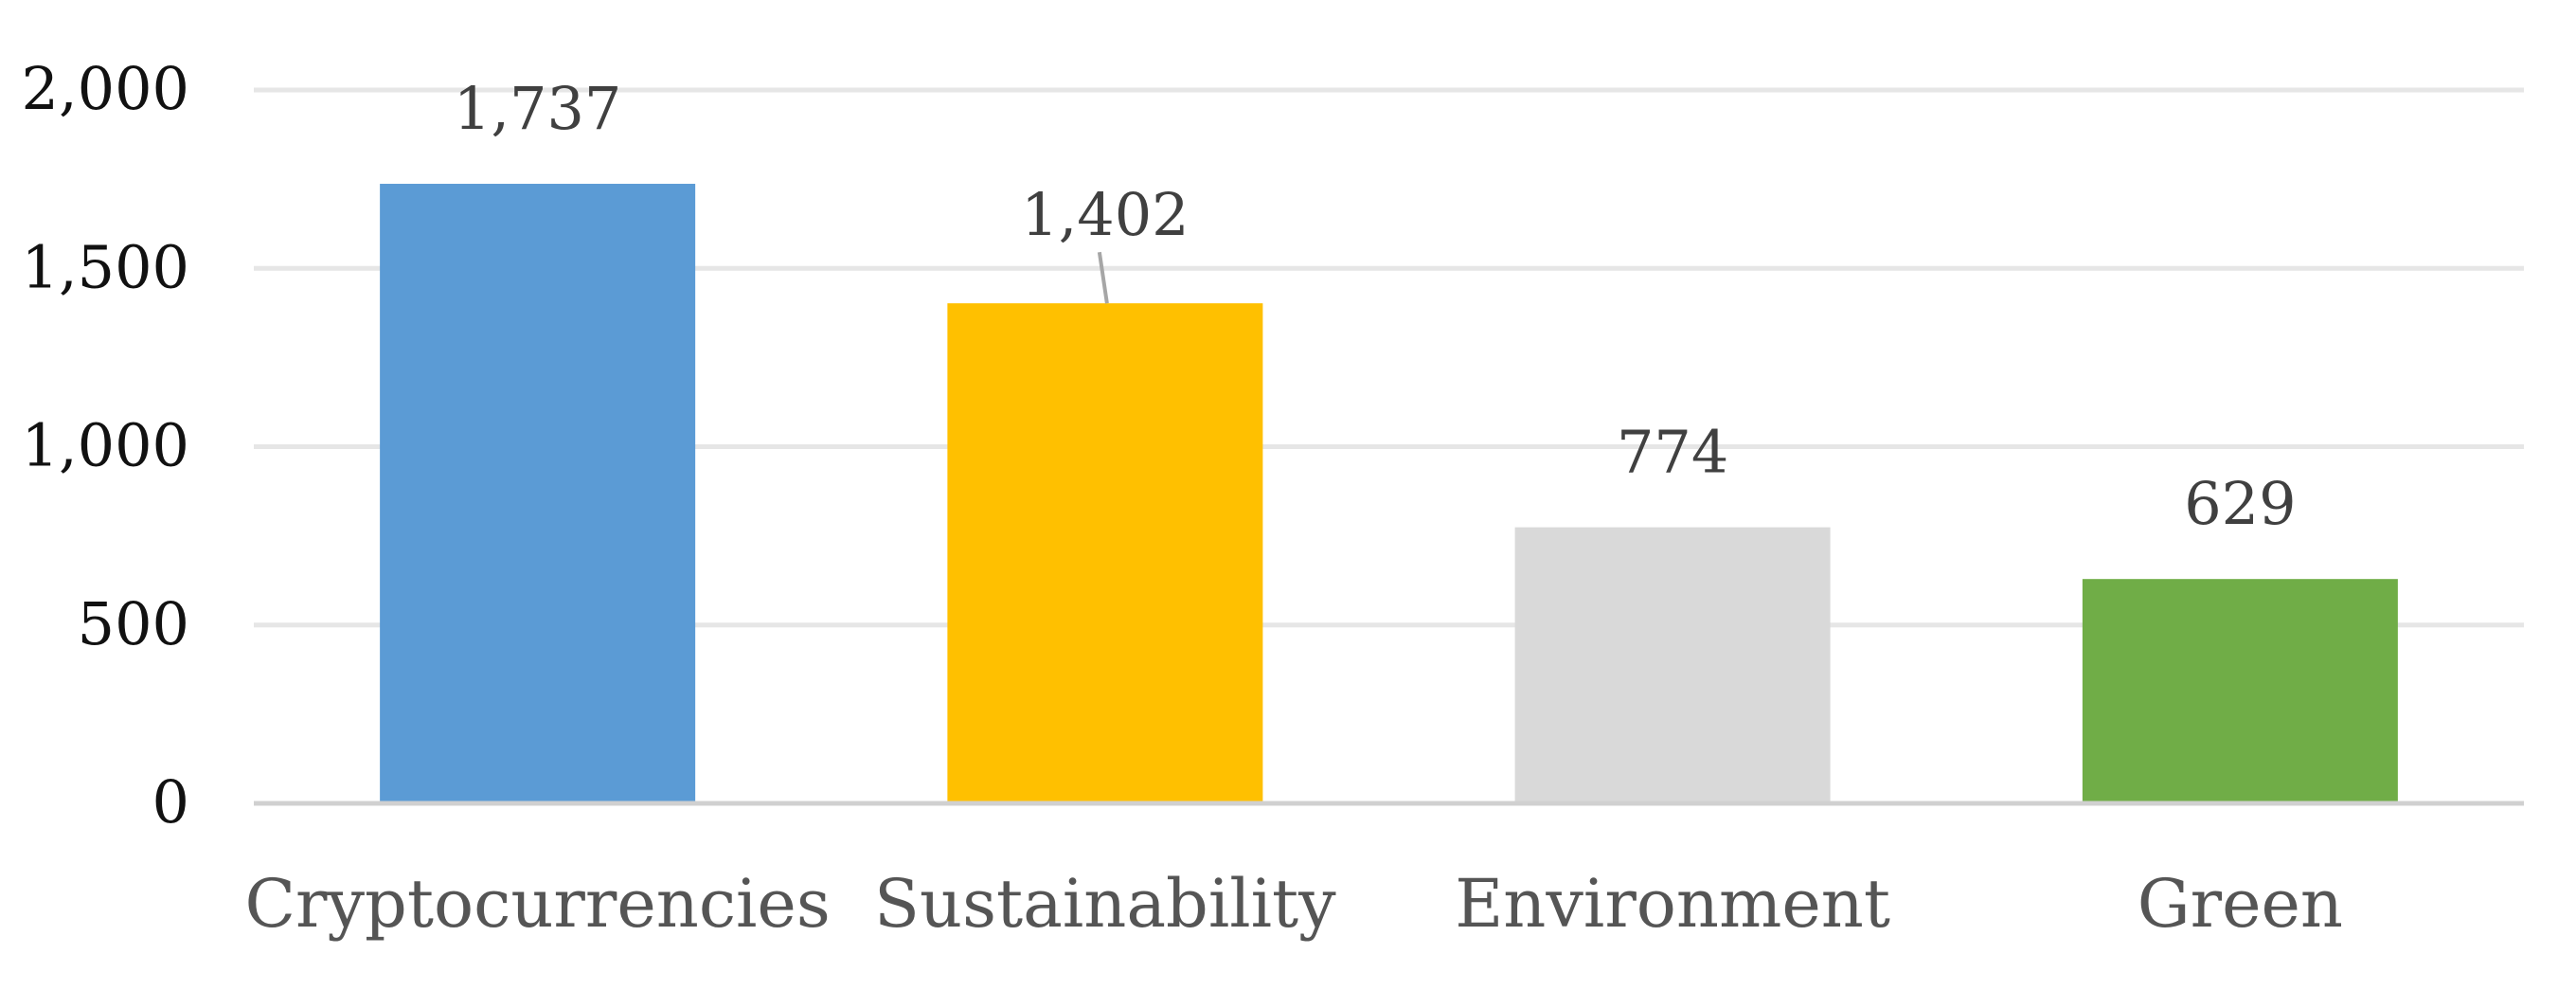  Describe the element at coordinates (538, 493) in the screenshot. I see `bar-cryptocurrencies` at that location.